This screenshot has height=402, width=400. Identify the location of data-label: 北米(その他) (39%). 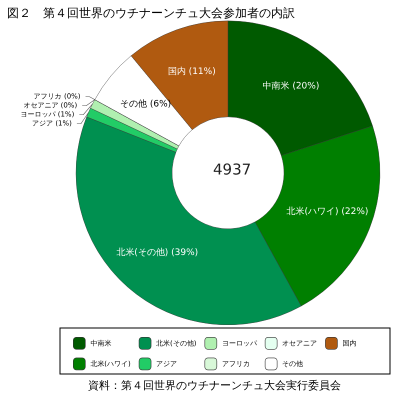
(157, 252).